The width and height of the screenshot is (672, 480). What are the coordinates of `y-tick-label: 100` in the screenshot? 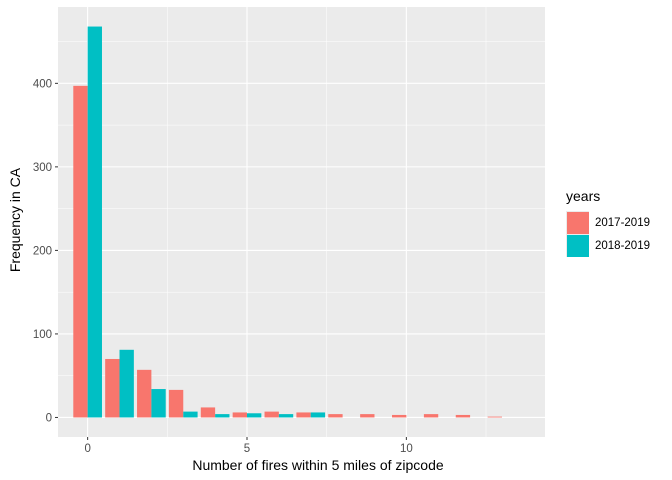 It's located at (42, 335).